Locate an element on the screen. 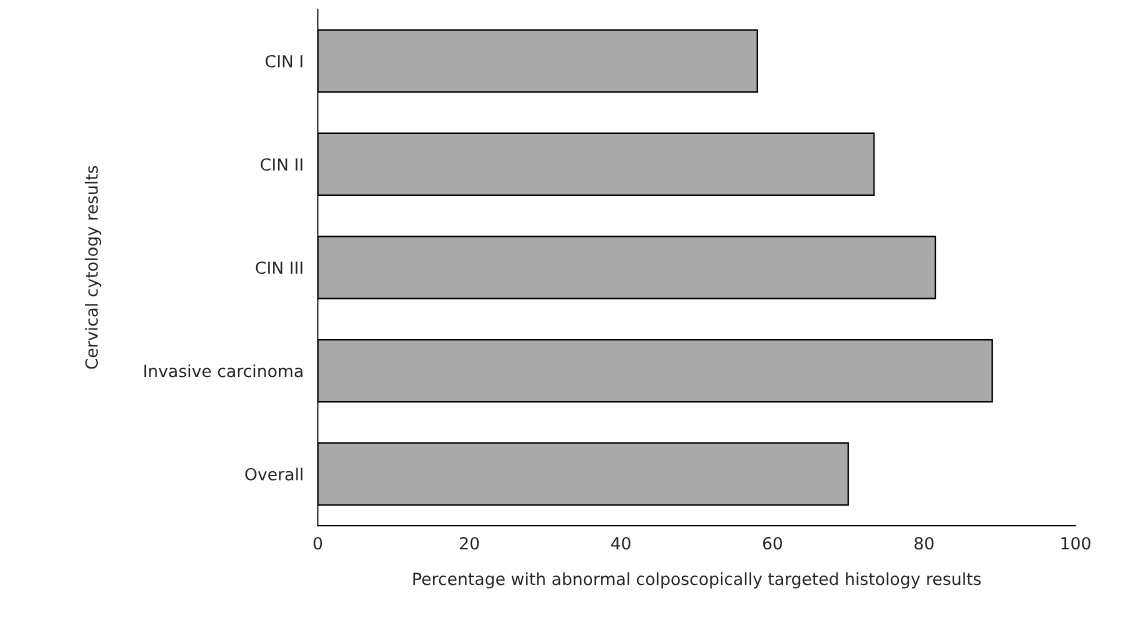 The width and height of the screenshot is (1131, 622). x-tick-label: 20 is located at coordinates (469, 543).